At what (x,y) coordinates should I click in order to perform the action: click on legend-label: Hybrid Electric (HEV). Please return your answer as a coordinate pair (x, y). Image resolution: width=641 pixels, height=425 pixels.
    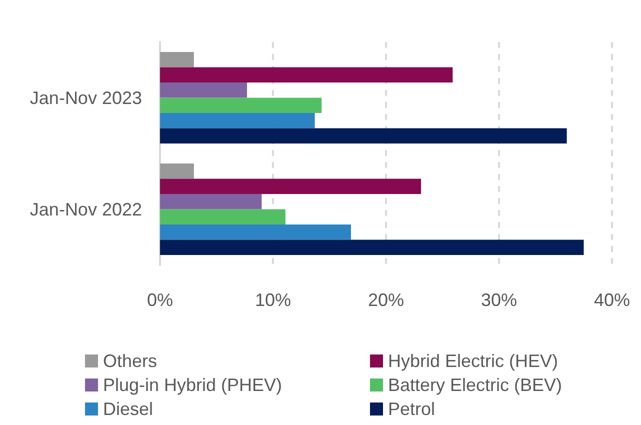
    Looking at the image, I should click on (473, 361).